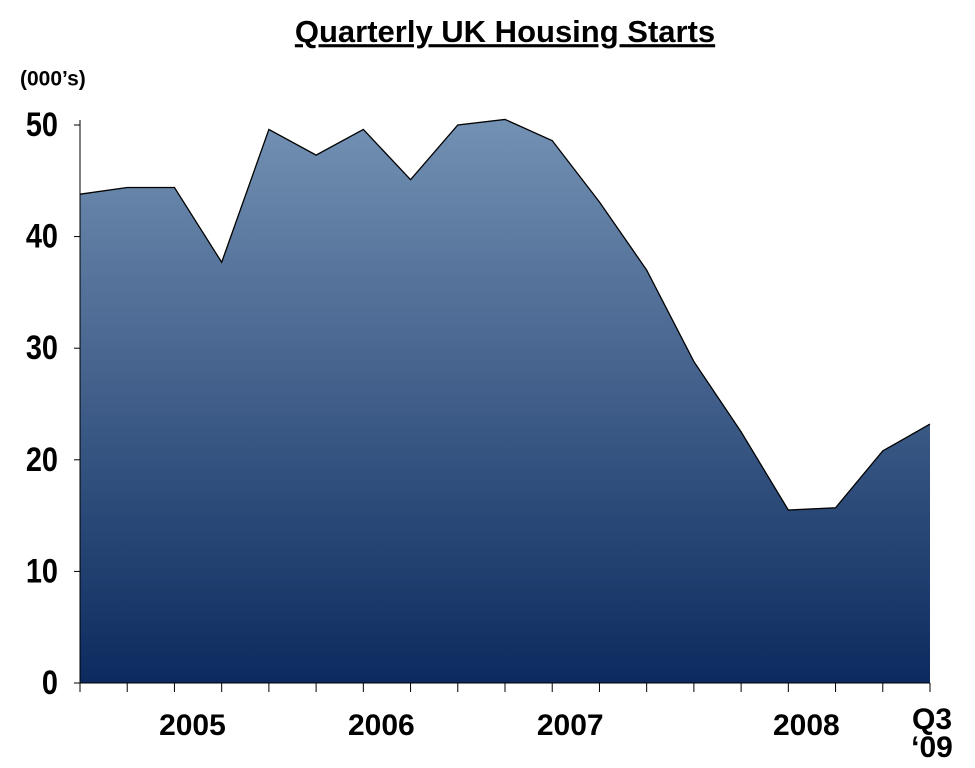 The image size is (975, 768). What do you see at coordinates (192, 725) in the screenshot?
I see `x-tick-label: 2005` at bounding box center [192, 725].